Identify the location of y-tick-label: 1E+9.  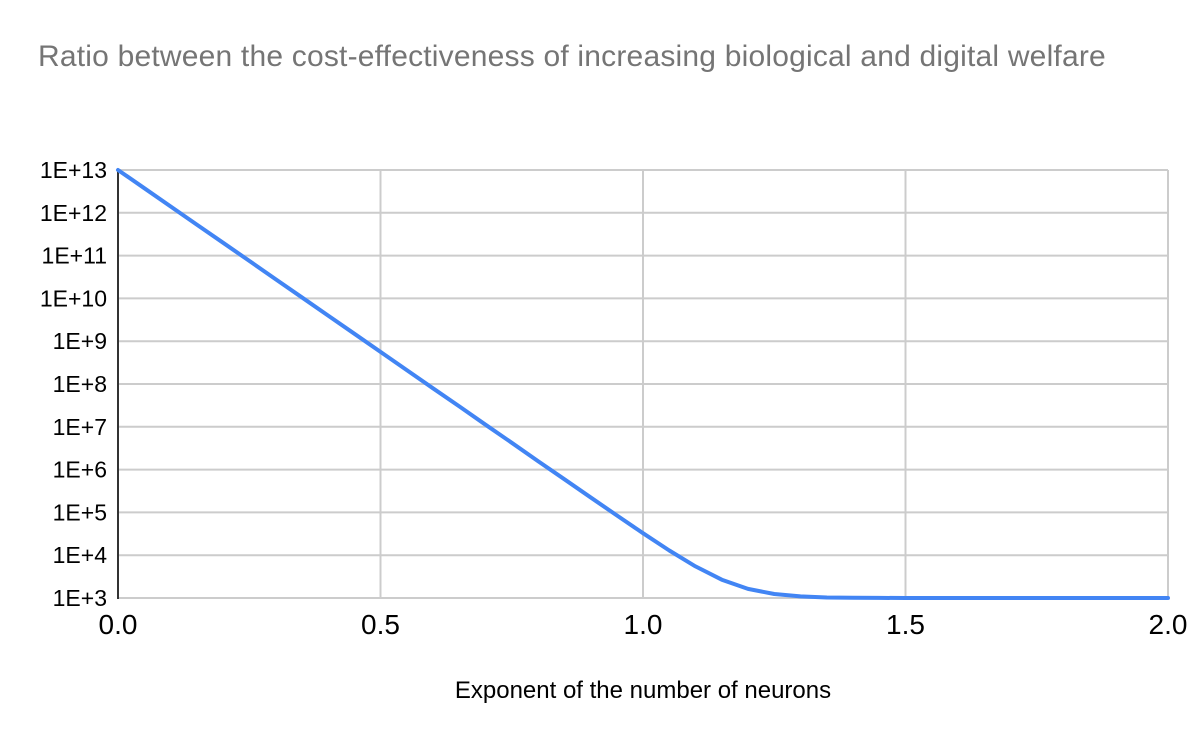
(80, 341).